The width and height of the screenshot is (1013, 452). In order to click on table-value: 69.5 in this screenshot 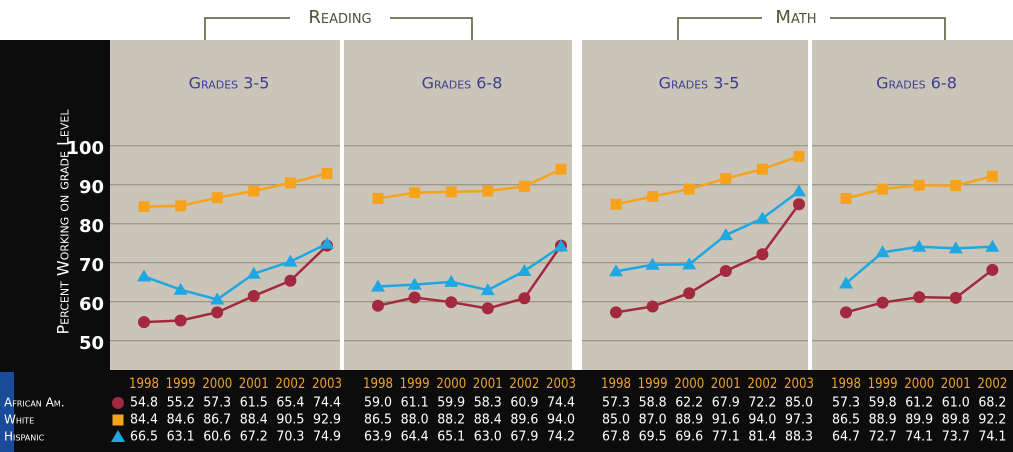, I will do `click(653, 437)`.